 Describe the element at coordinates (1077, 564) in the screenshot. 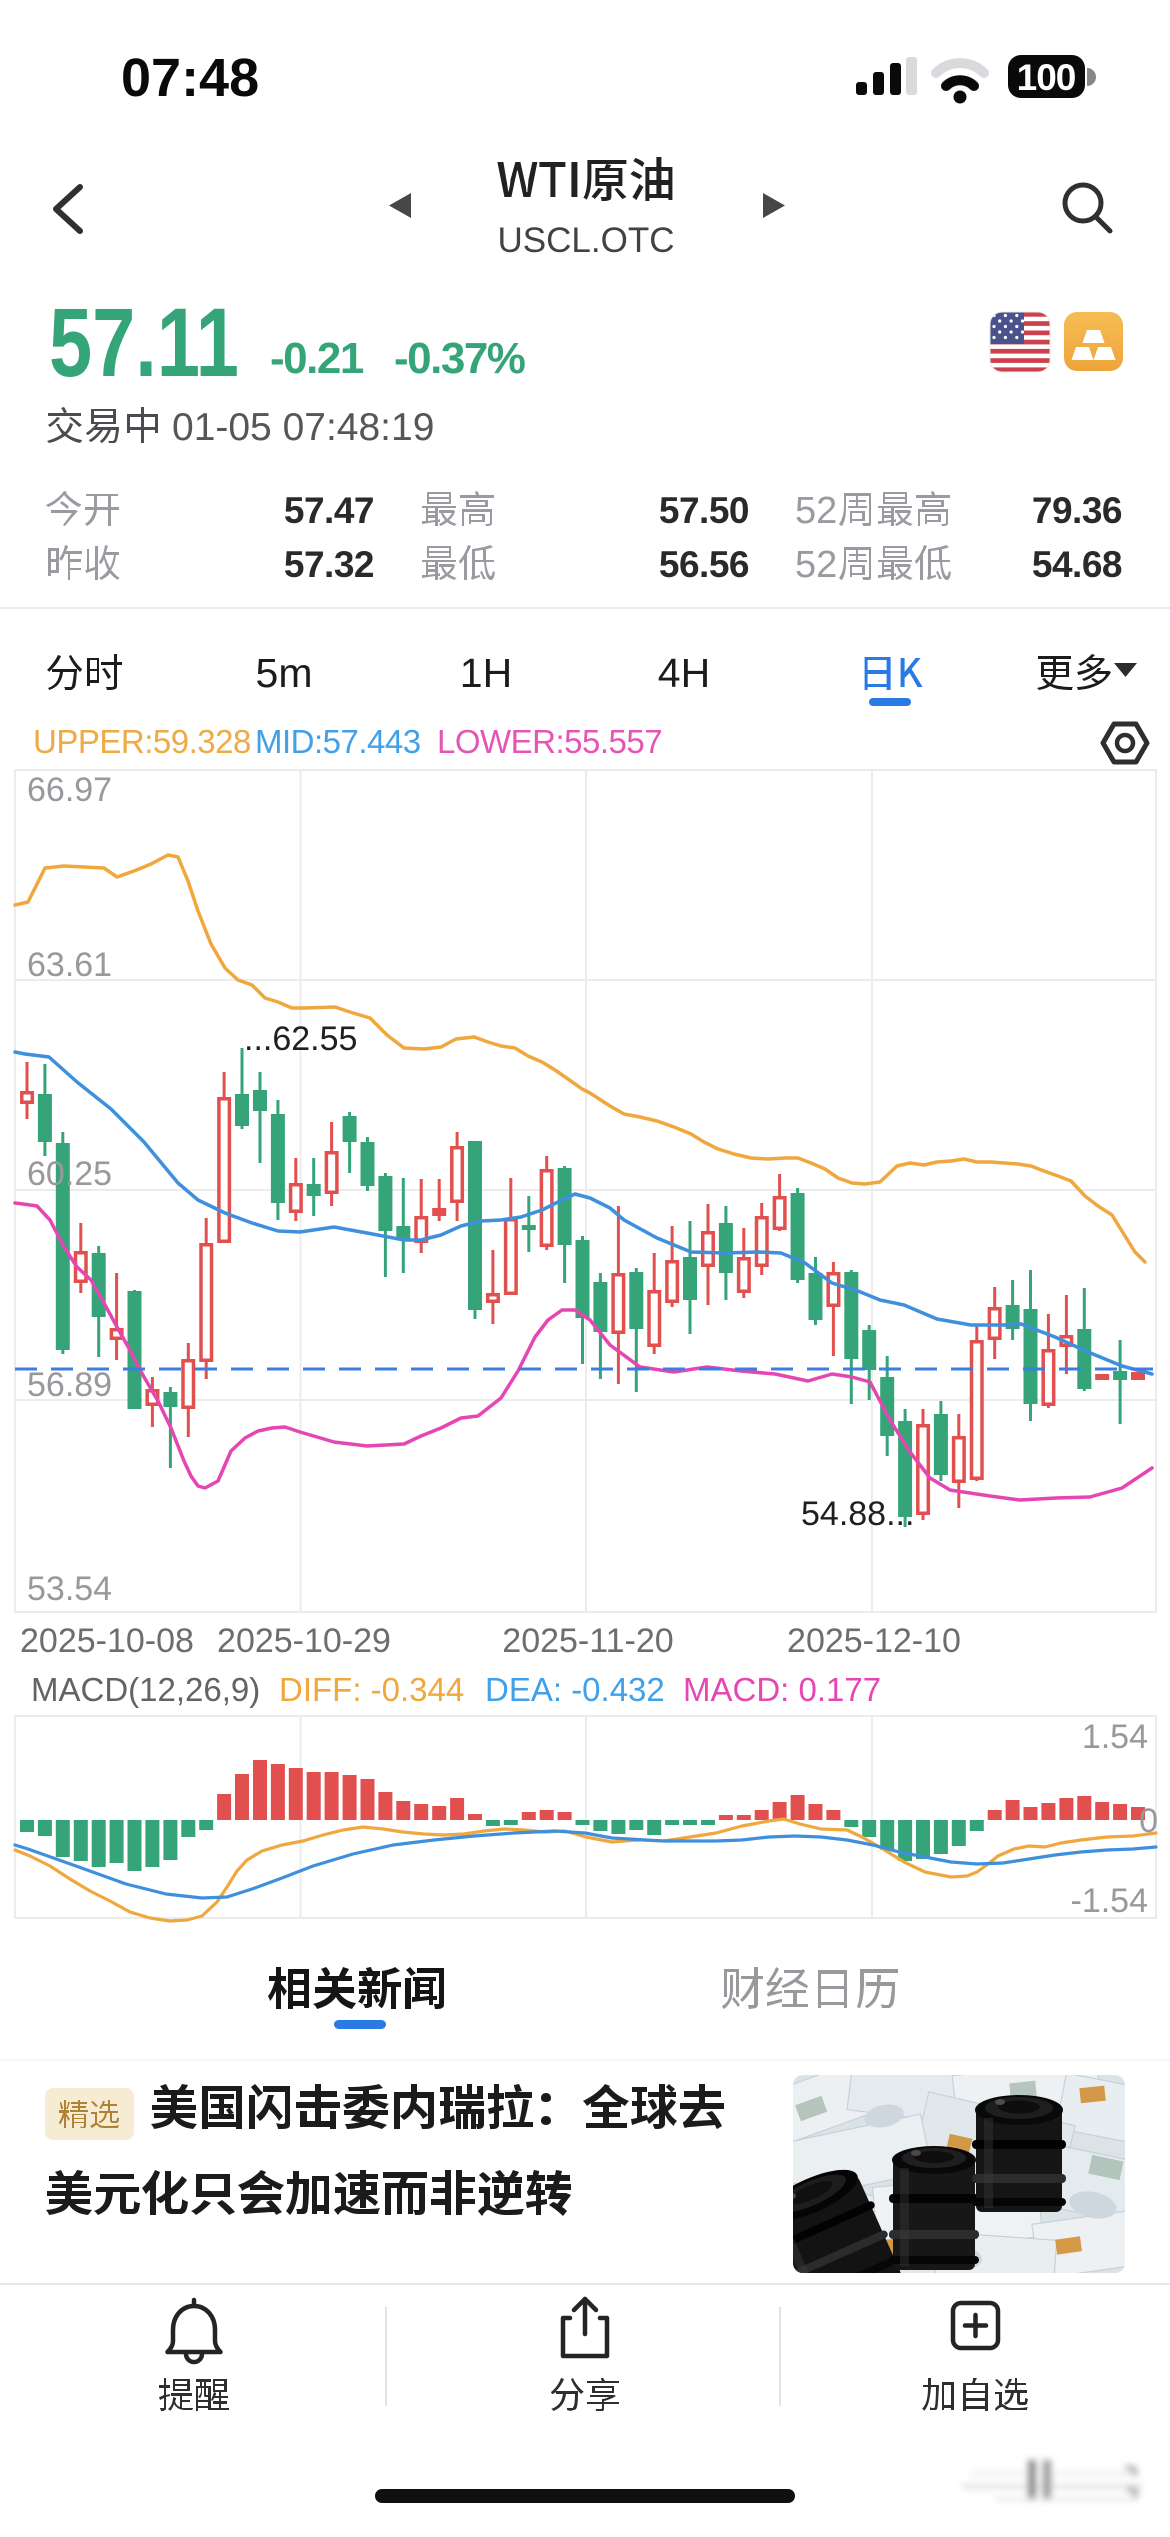

I see `svg-text: 54.68` at that location.